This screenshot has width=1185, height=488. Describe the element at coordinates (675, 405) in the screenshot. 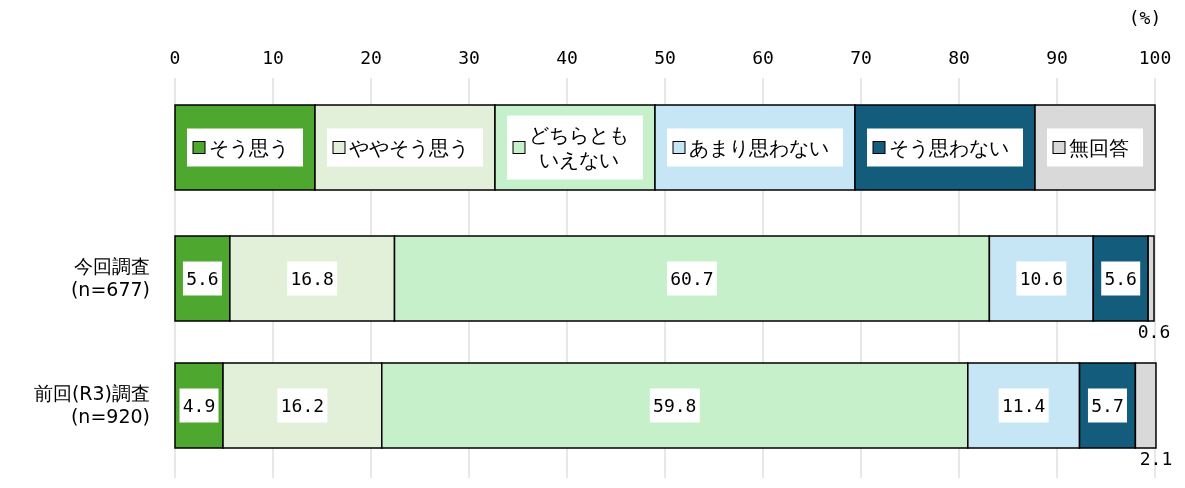

I see `data-label: 59.8` at that location.